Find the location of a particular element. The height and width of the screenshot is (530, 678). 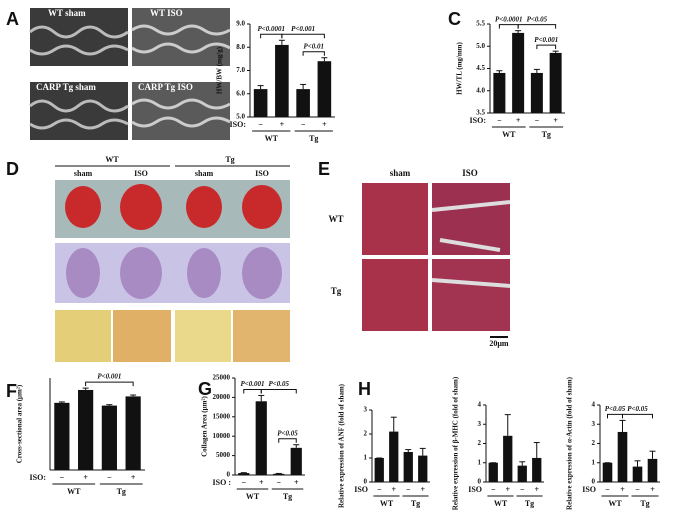

panel-letter: D is located at coordinates (12, 169).